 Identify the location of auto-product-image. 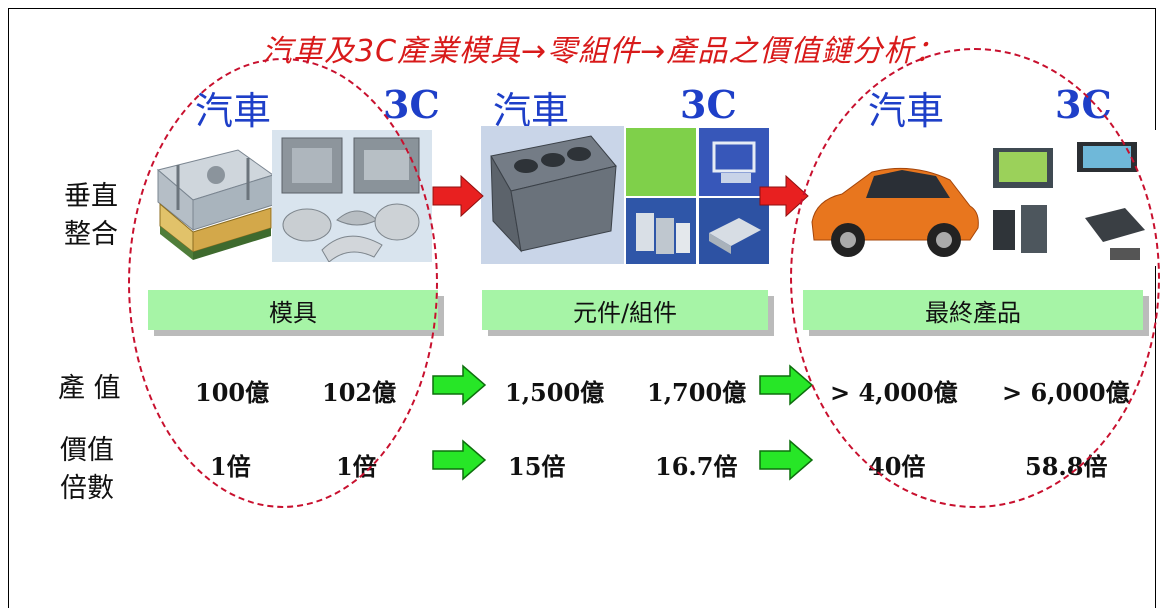
(892, 206).